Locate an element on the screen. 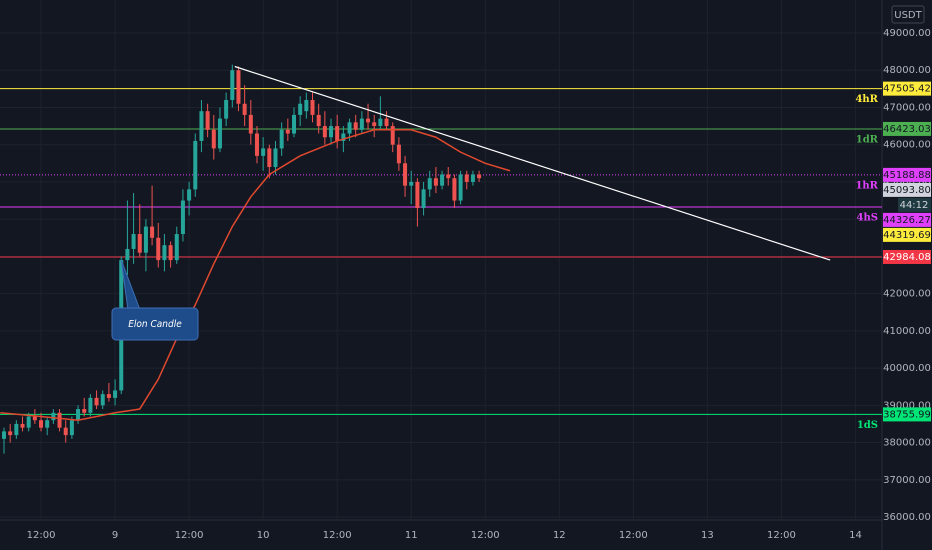  price-tag-label: 42984.08 is located at coordinates (907, 257).